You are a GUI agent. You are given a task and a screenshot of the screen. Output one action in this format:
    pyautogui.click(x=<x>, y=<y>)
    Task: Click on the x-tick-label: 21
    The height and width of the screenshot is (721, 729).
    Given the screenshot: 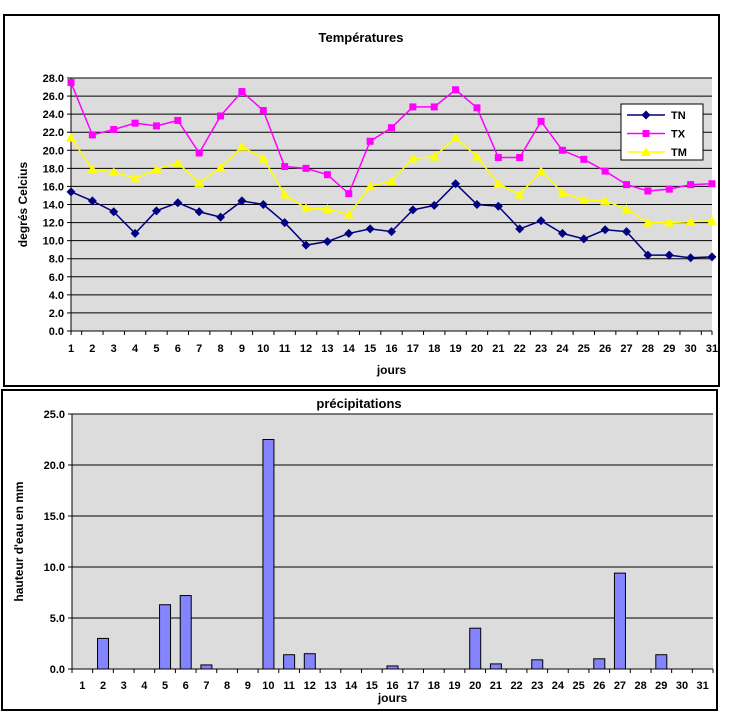 What is the action you would take?
    pyautogui.click(x=498, y=349)
    